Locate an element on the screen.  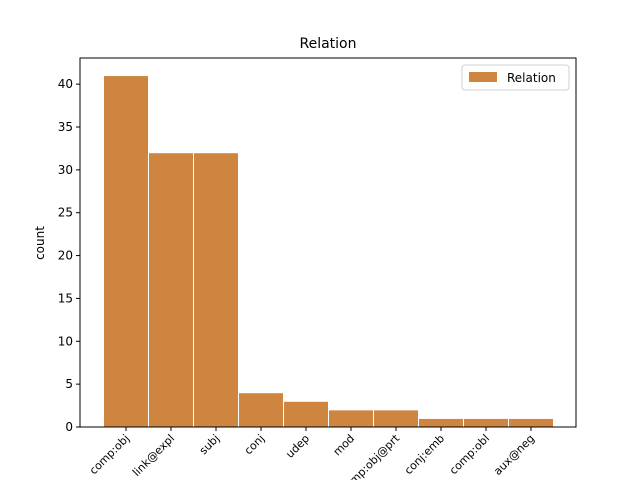
y-tick-label: 30 is located at coordinates (65, 170).